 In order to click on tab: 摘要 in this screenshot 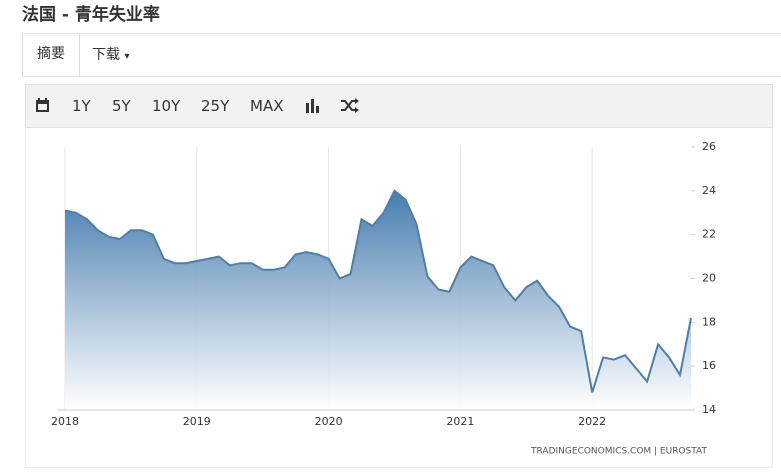, I will do `click(51, 55)`.